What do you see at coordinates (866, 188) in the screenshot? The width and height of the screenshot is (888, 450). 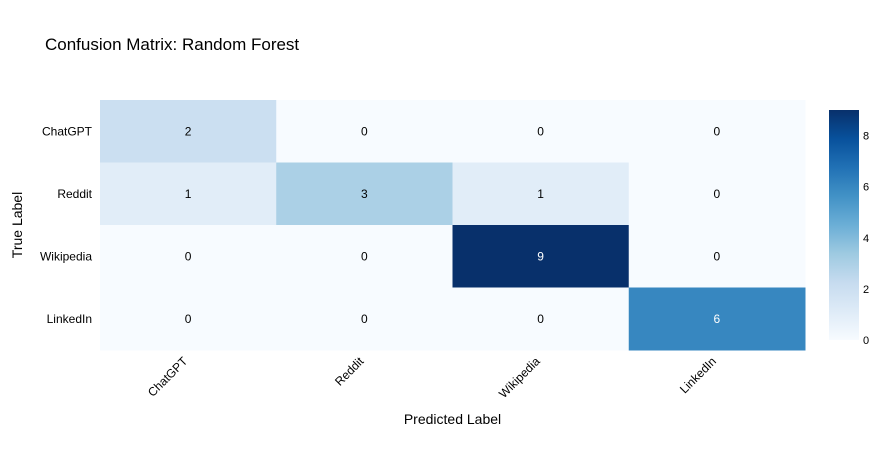 I see `colorbar-tick-label: 6` at bounding box center [866, 188].